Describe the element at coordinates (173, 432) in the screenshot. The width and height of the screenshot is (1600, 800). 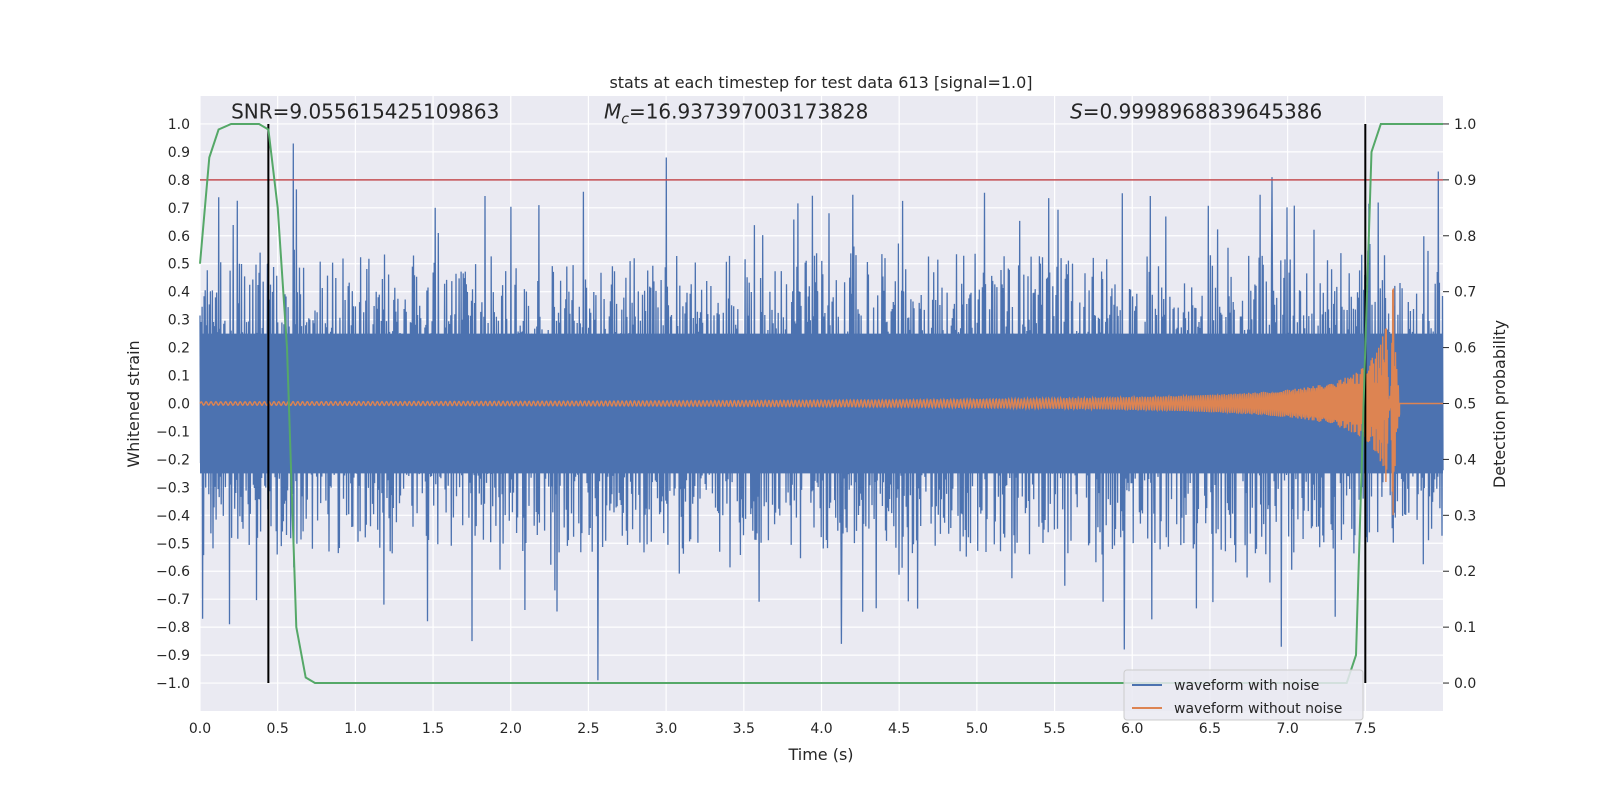
I see `y-tick-label-11: −0.1` at that location.